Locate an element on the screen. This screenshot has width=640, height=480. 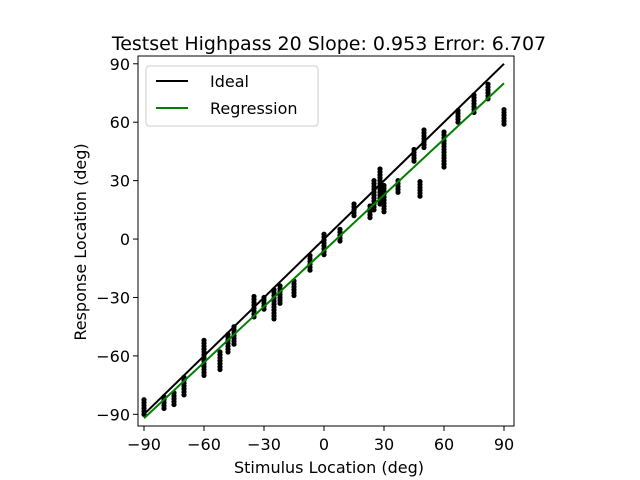
x-tick-label: −30 is located at coordinates (264, 444).